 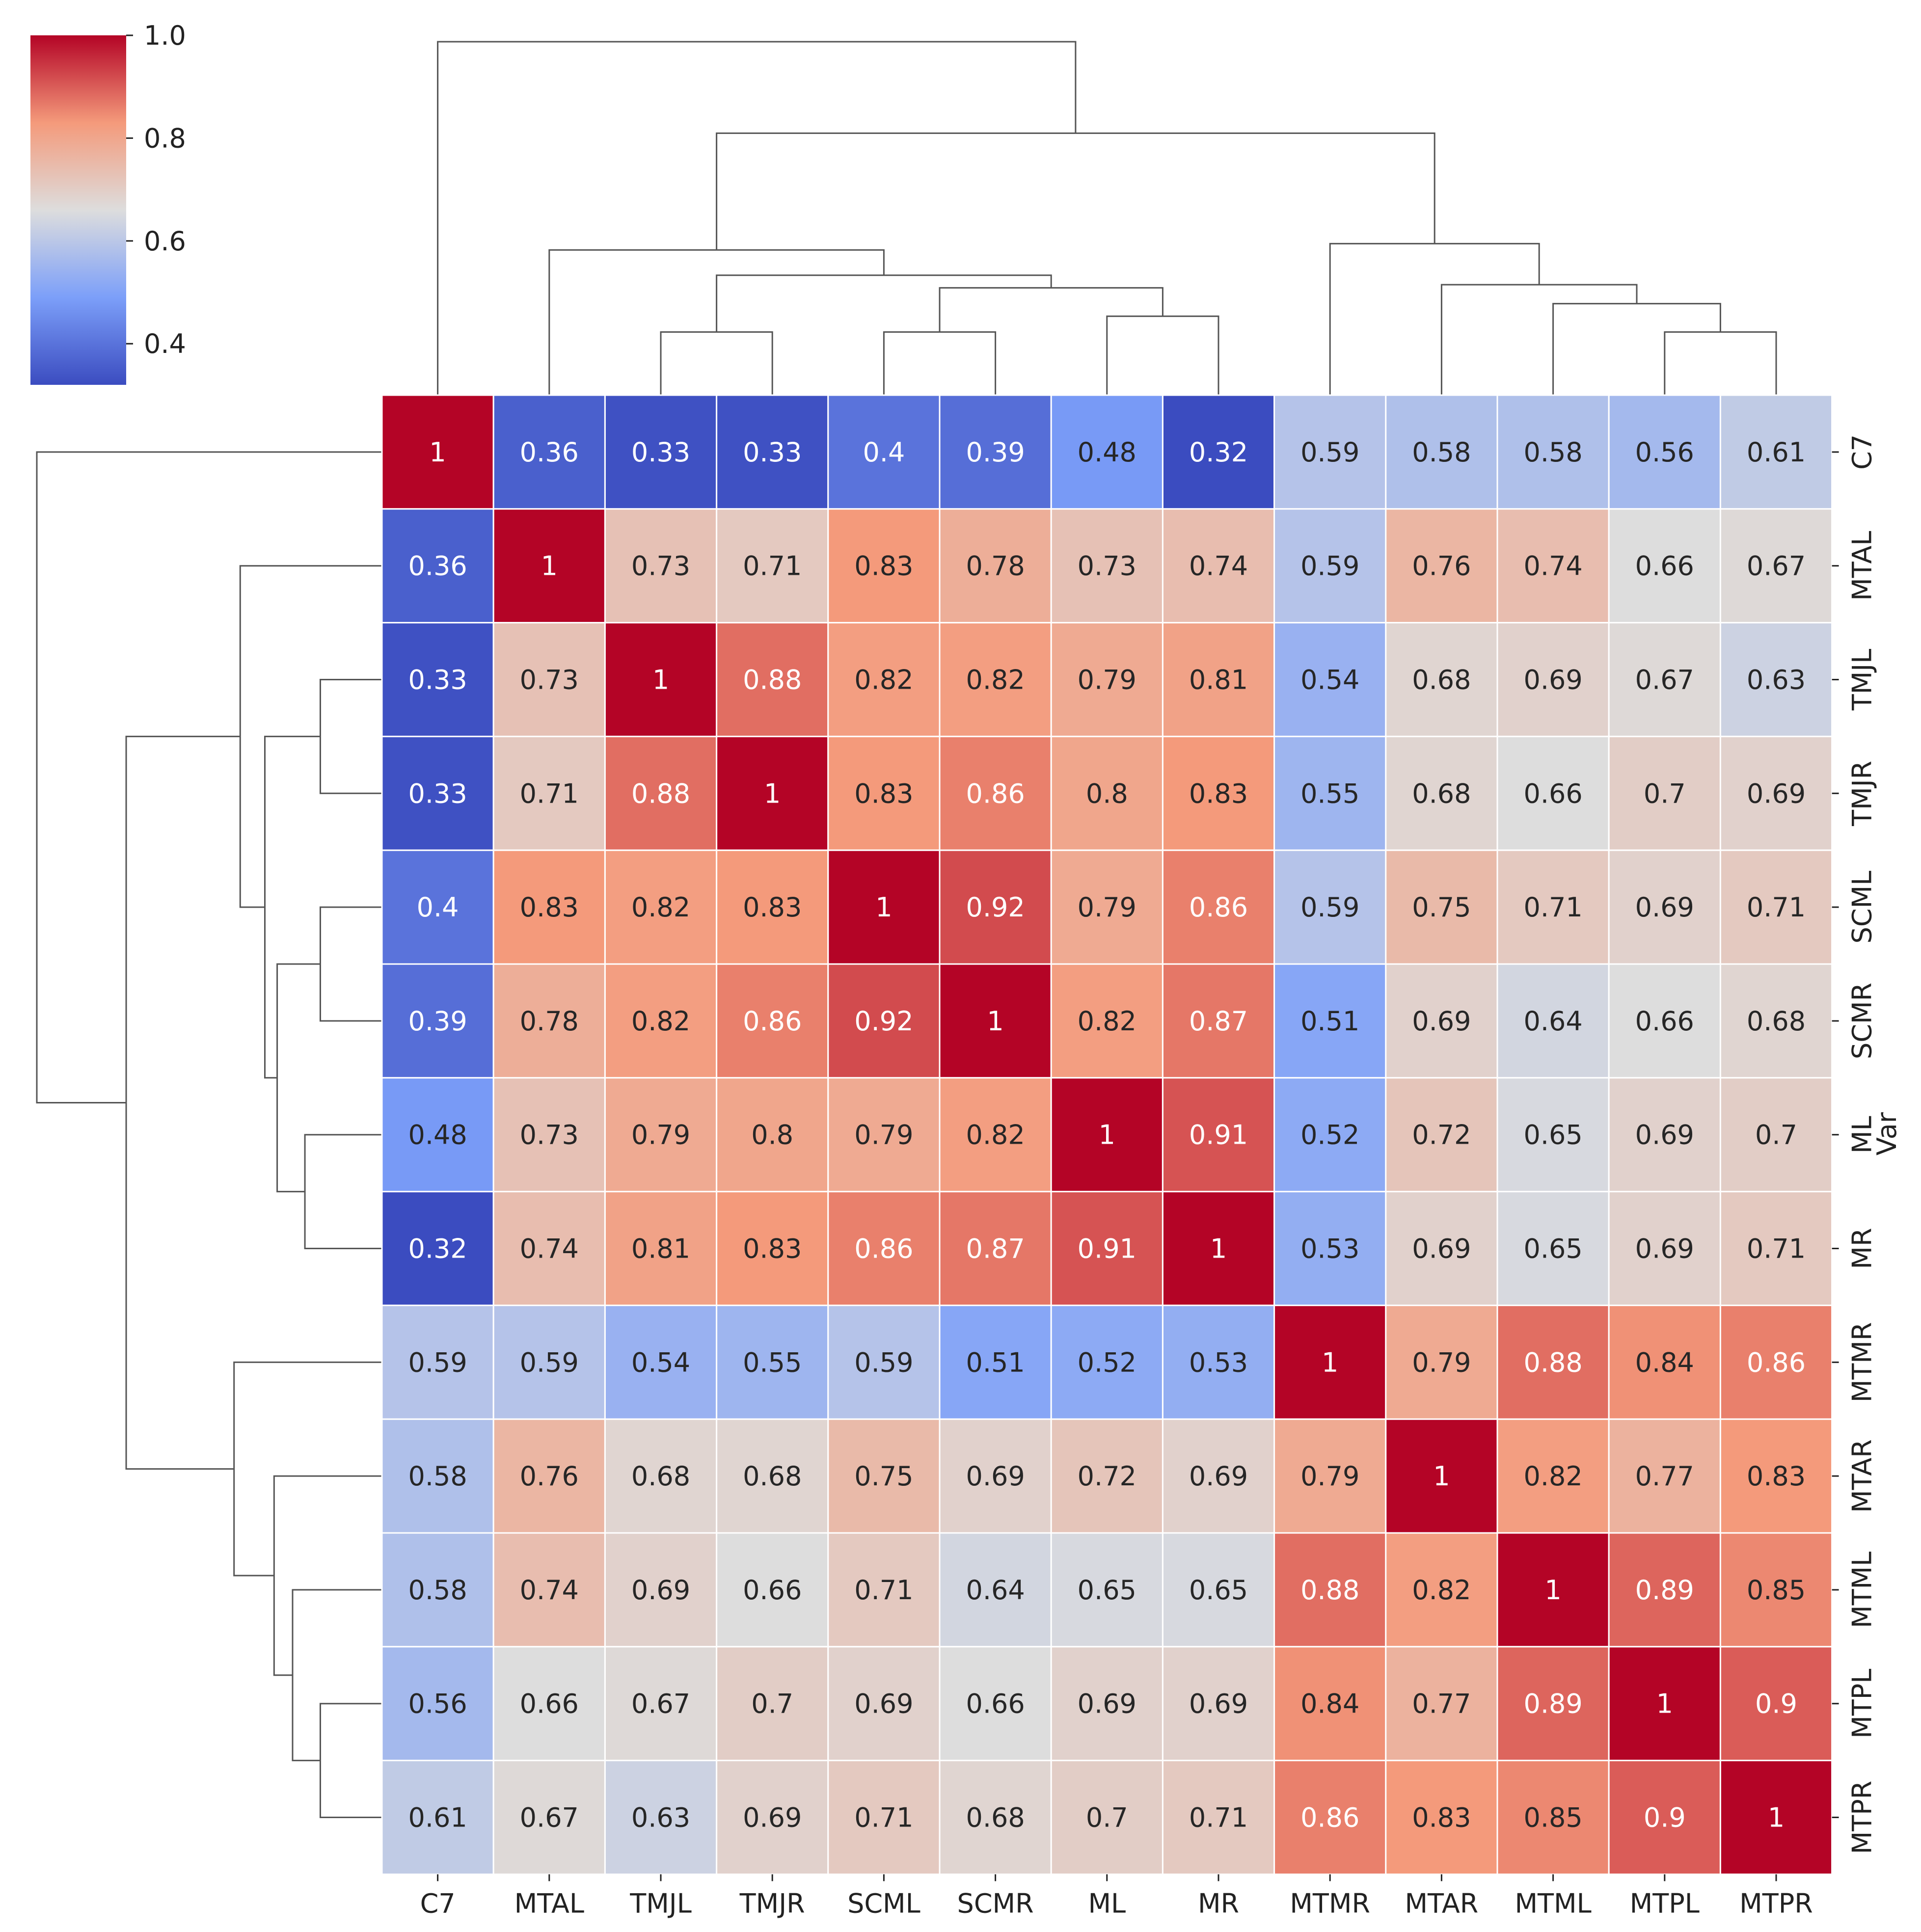 What do you see at coordinates (1218, 566) in the screenshot?
I see `cell-value-label: 0.74` at bounding box center [1218, 566].